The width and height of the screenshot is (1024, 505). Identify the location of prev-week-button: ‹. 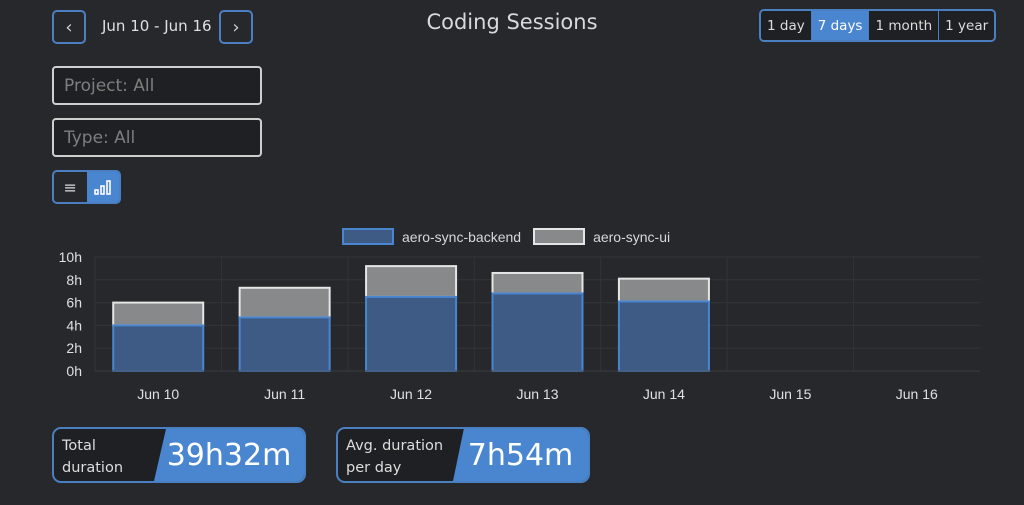
(69, 27).